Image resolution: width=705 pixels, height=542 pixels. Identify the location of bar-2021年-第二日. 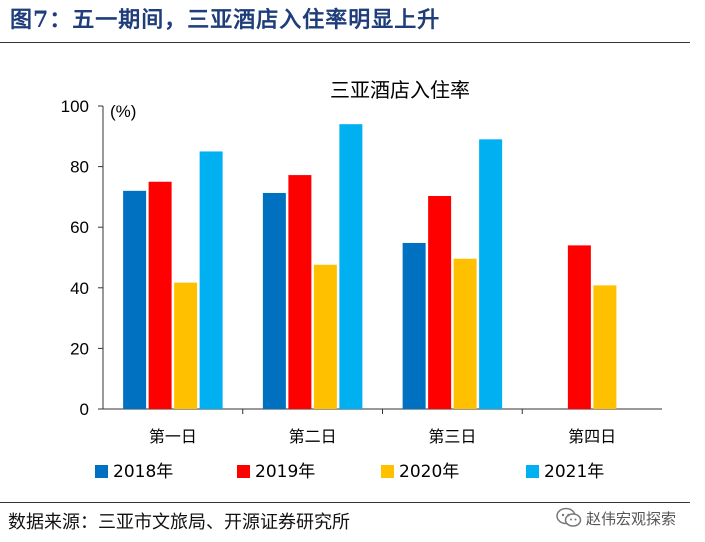
(351, 267).